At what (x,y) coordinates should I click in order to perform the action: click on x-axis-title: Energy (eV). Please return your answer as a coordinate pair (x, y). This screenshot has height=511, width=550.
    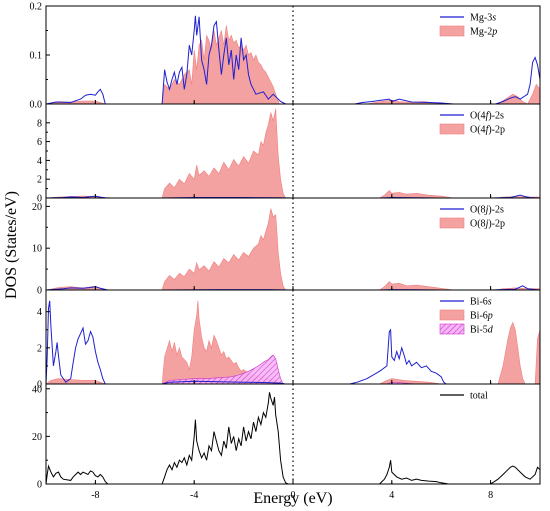
    Looking at the image, I should click on (292, 498).